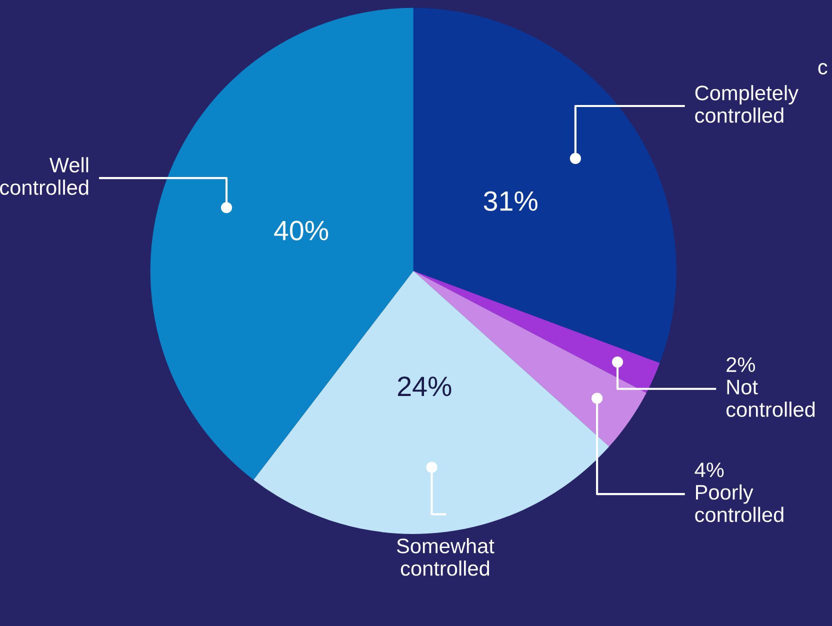 This screenshot has width=832, height=626. Describe the element at coordinates (746, 104) in the screenshot. I see `slice-label: Completely controlled` at that location.